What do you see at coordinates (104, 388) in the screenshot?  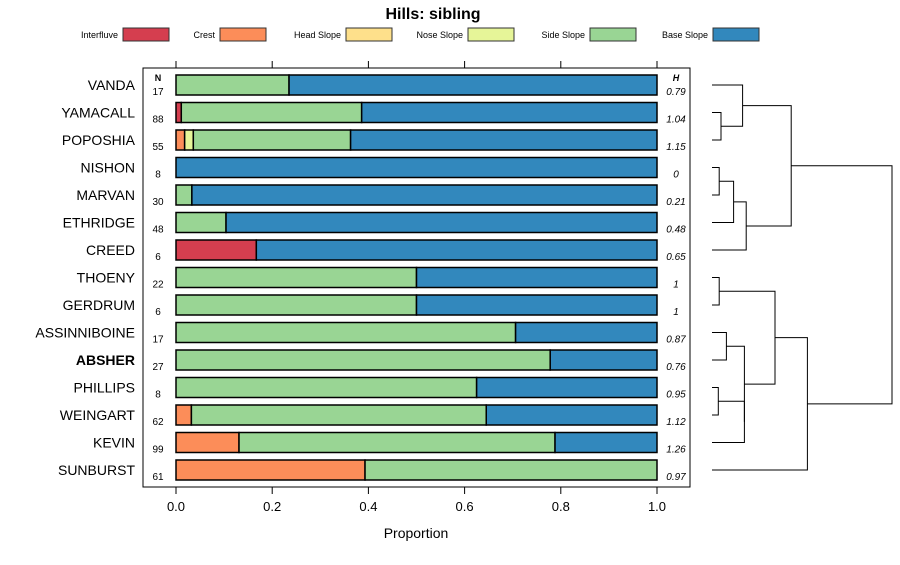 I see `category-label: PHILLIPS` at bounding box center [104, 388].